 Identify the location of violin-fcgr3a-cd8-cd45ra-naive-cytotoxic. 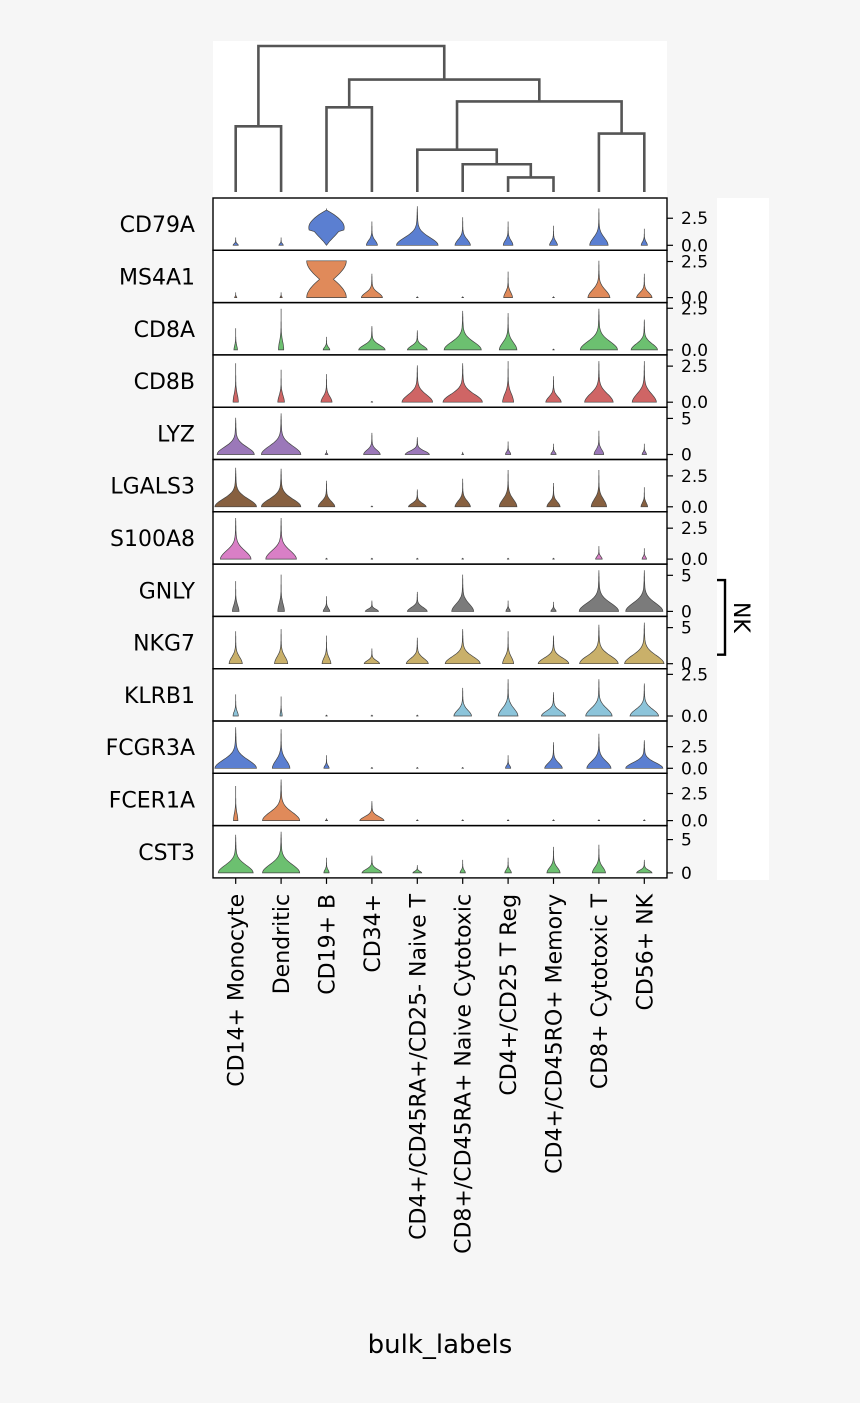
(462, 768).